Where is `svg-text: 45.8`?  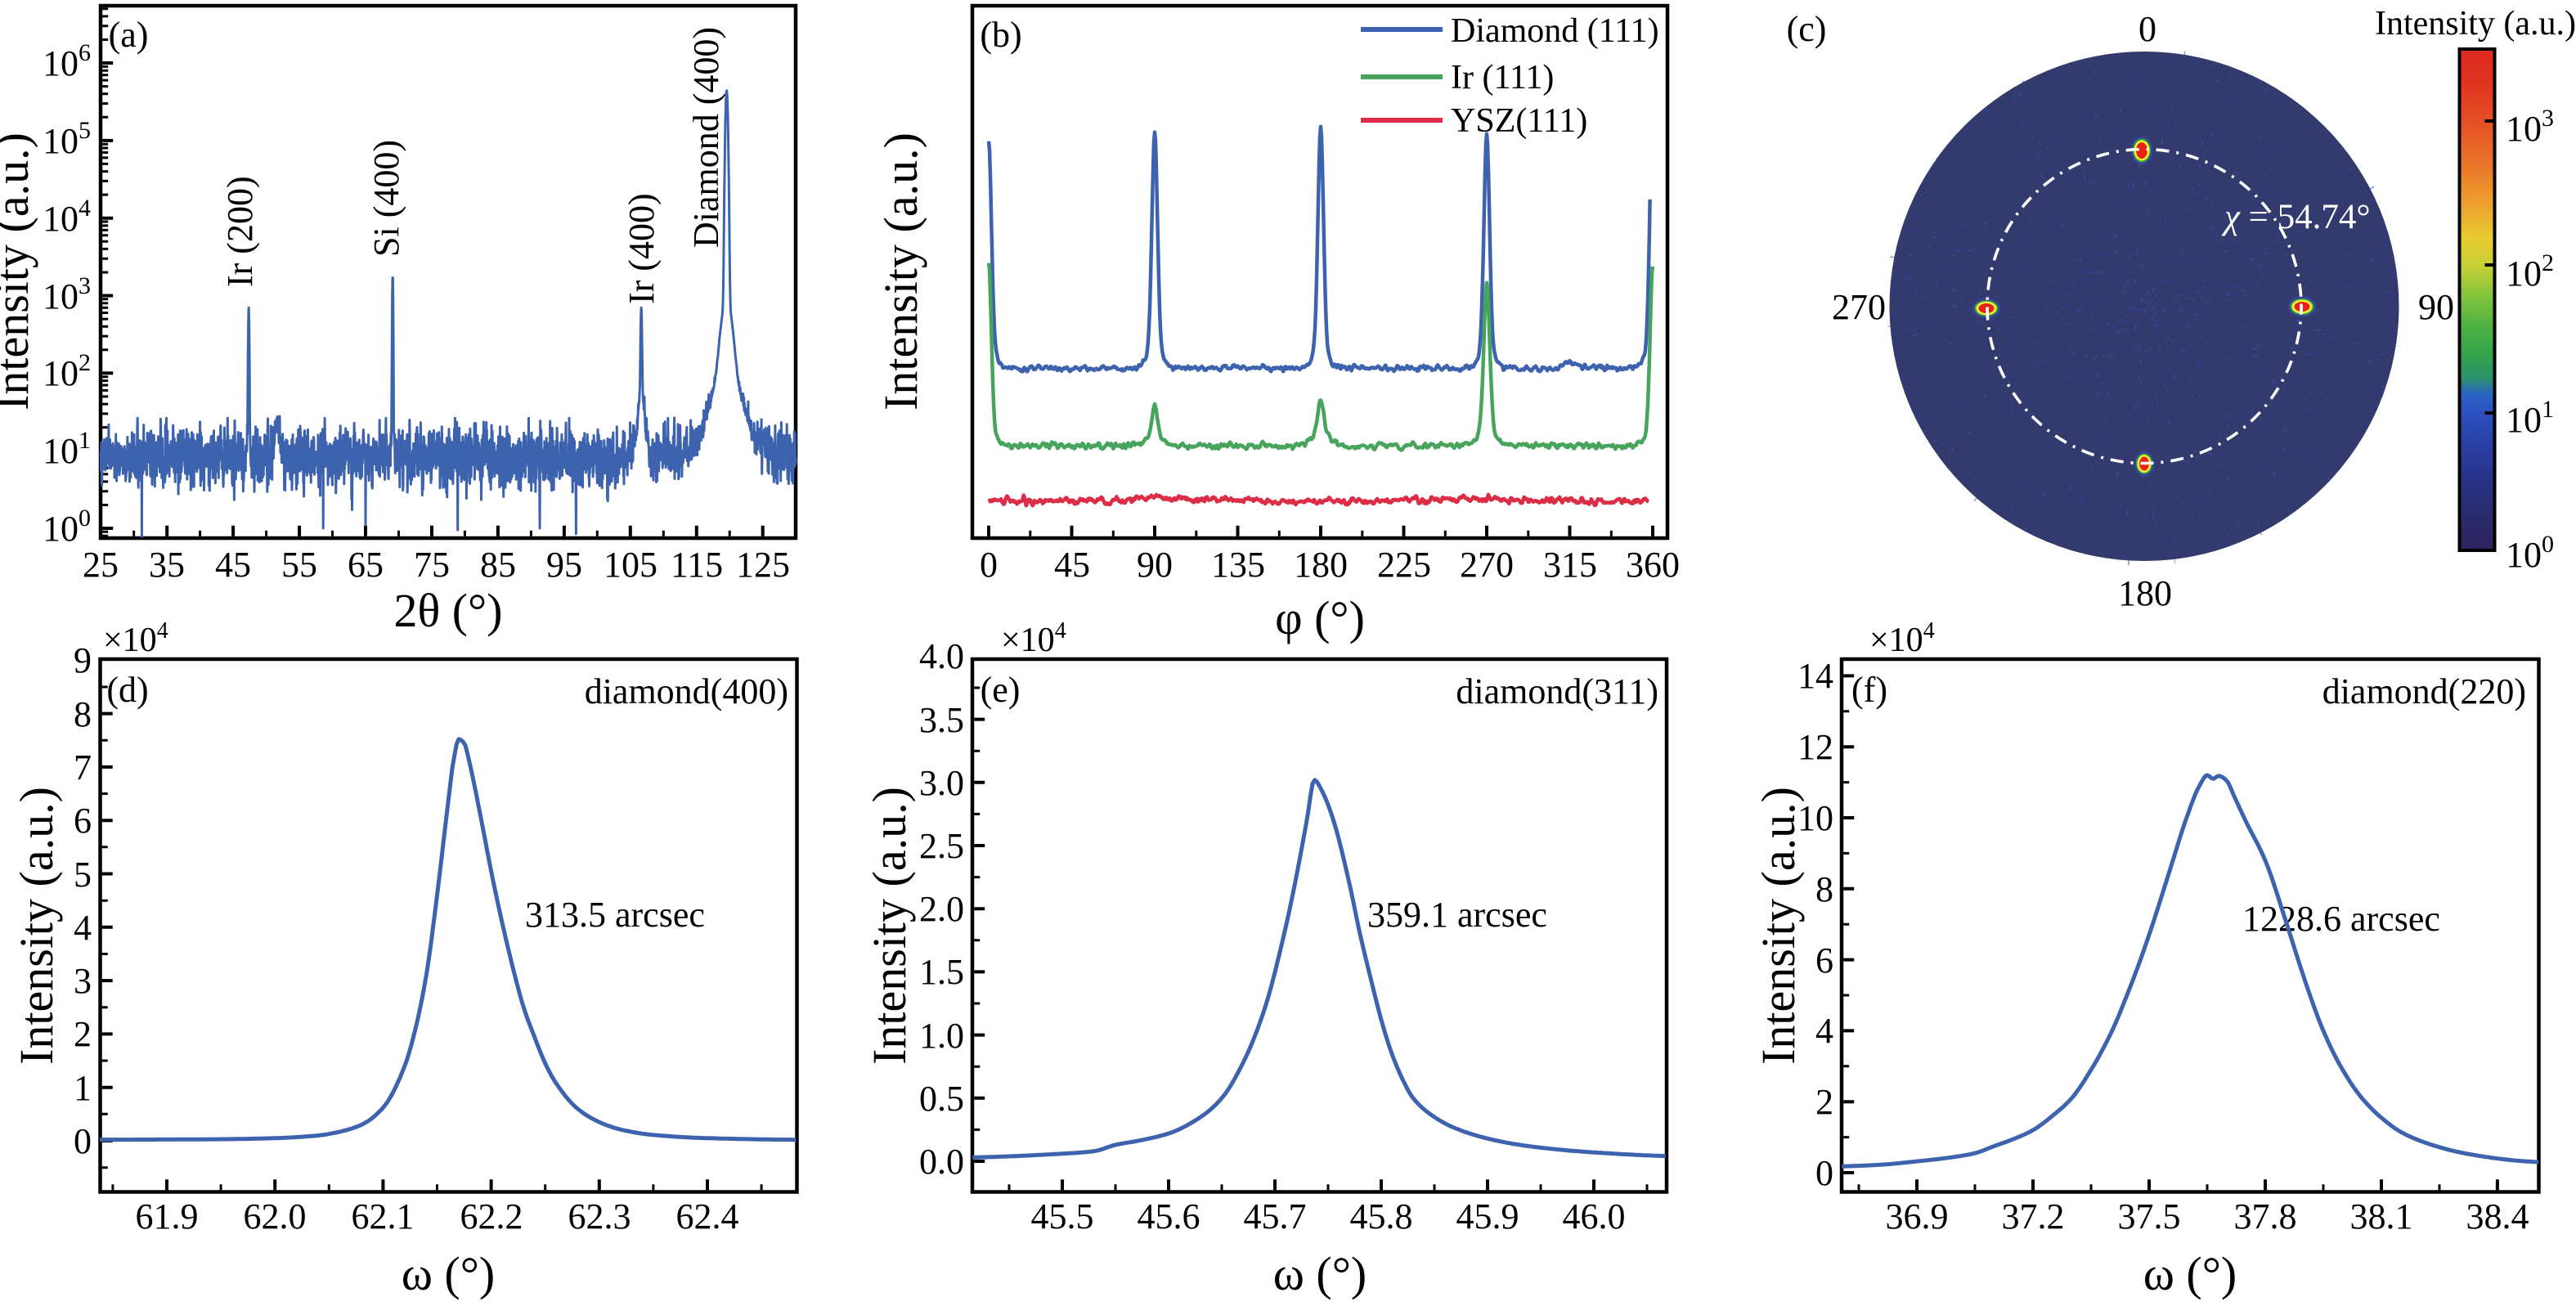
svg-text: 45.8 is located at coordinates (1381, 1216).